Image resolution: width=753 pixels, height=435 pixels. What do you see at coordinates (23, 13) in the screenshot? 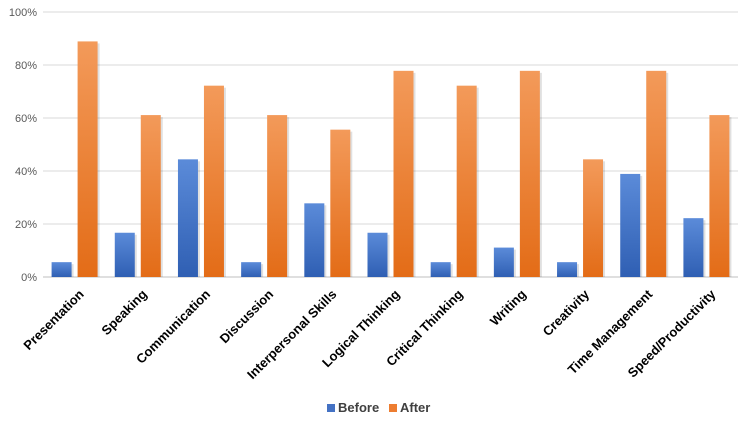
I see `y-tick-label: 100%` at bounding box center [23, 13].